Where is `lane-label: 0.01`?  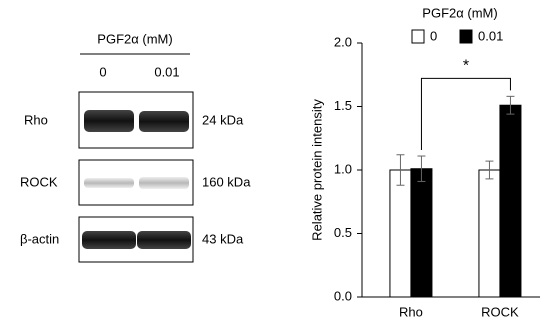 lane-label: 0.01 is located at coordinates (166, 71).